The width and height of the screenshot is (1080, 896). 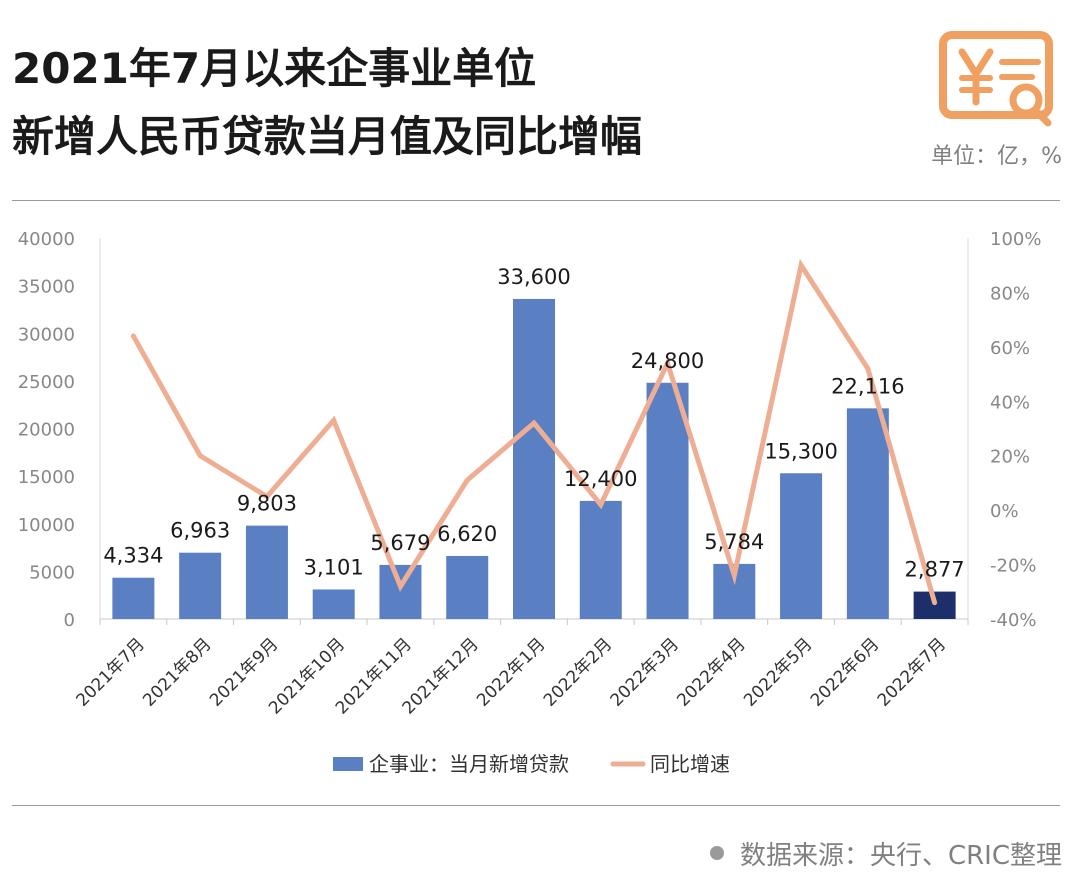 I want to click on bar-value-label: 6,963, so click(x=200, y=531).